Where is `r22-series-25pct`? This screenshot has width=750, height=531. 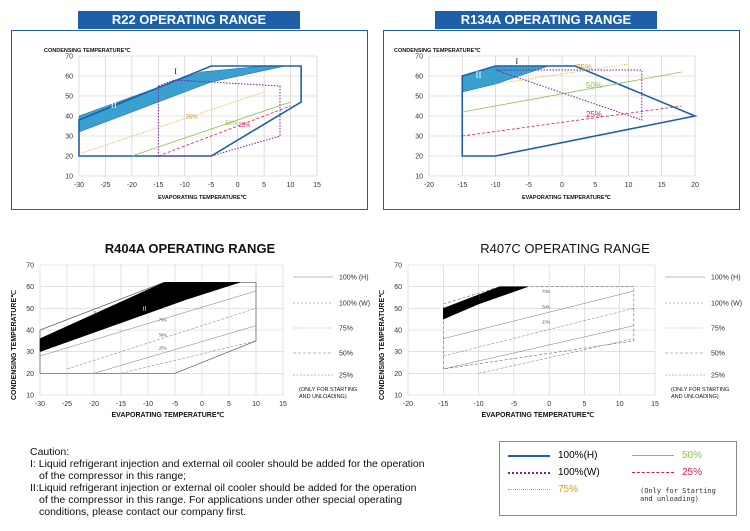
r22-series-25pct is located at coordinates (224, 131).